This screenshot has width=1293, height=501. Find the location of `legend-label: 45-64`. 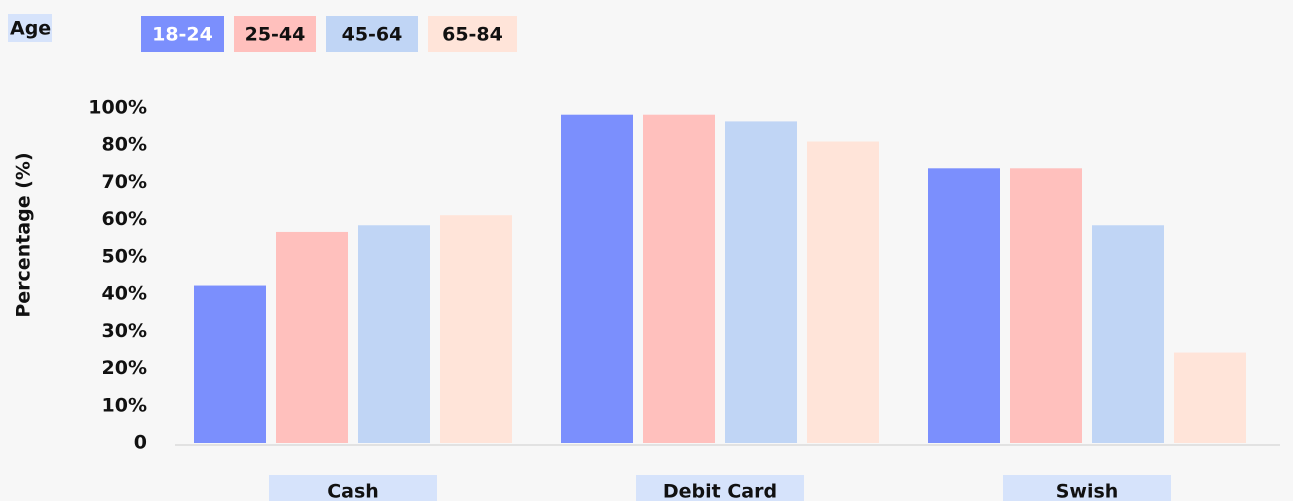

legend-label: 45-64 is located at coordinates (372, 35).